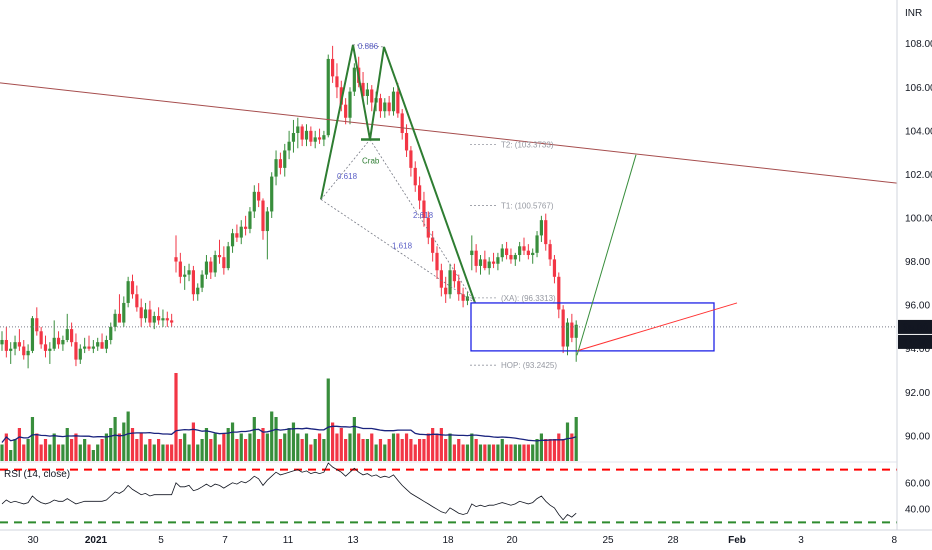 This screenshot has height=550, width=932. What do you see at coordinates (917, 349) in the screenshot?
I see `y-tick-label: 94.00` at bounding box center [917, 349].